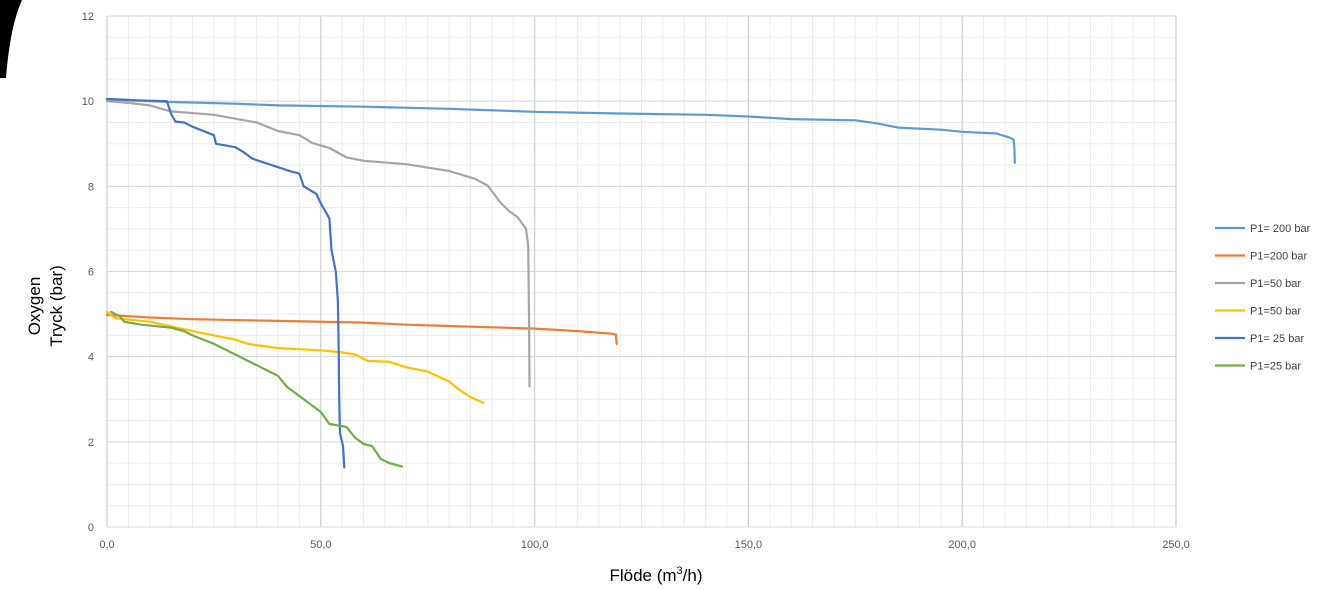 The image size is (1333, 590). What do you see at coordinates (535, 545) in the screenshot?
I see `x-tick-label: 100,0` at bounding box center [535, 545].